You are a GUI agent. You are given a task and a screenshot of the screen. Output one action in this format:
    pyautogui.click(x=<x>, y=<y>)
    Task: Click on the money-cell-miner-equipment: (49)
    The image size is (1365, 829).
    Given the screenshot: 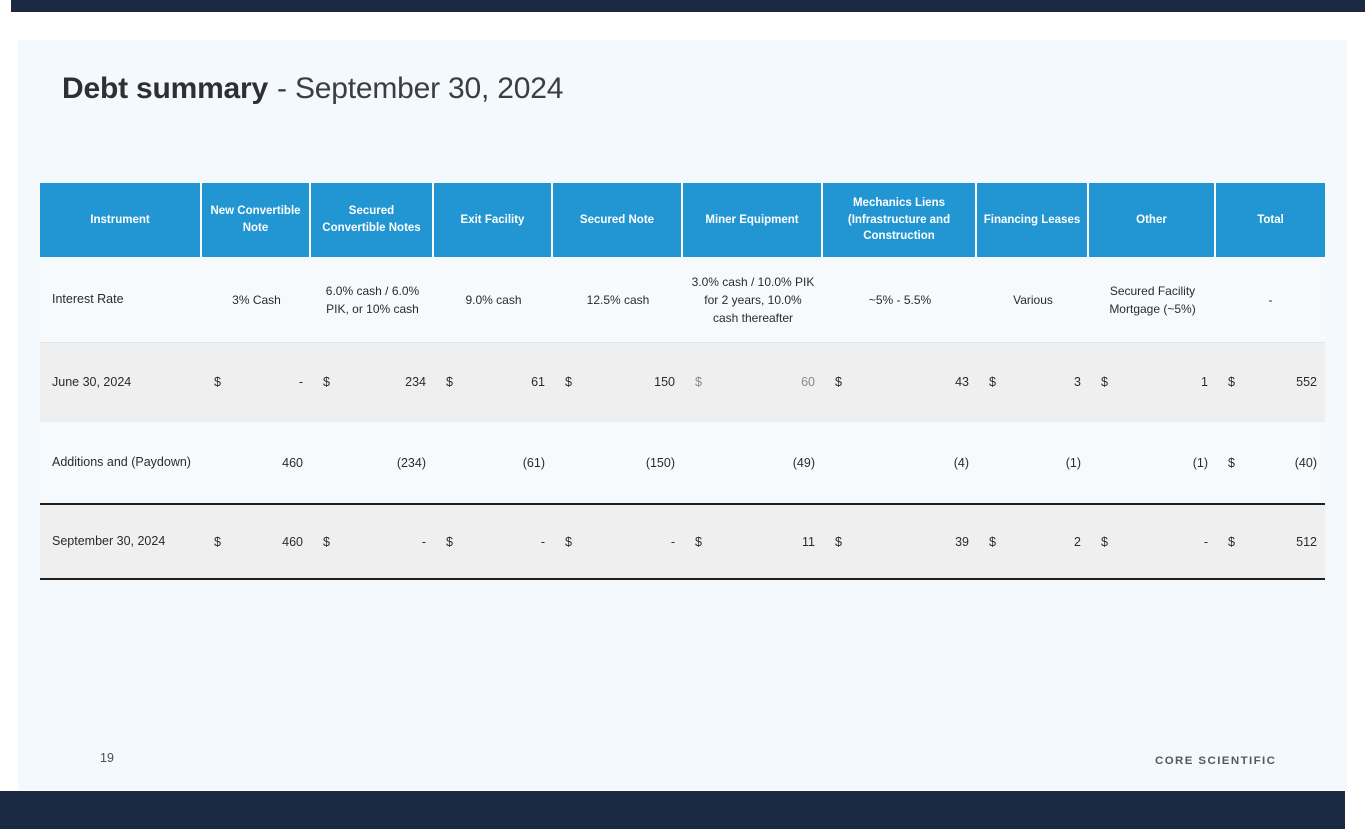 What is the action you would take?
    pyautogui.click(x=753, y=462)
    